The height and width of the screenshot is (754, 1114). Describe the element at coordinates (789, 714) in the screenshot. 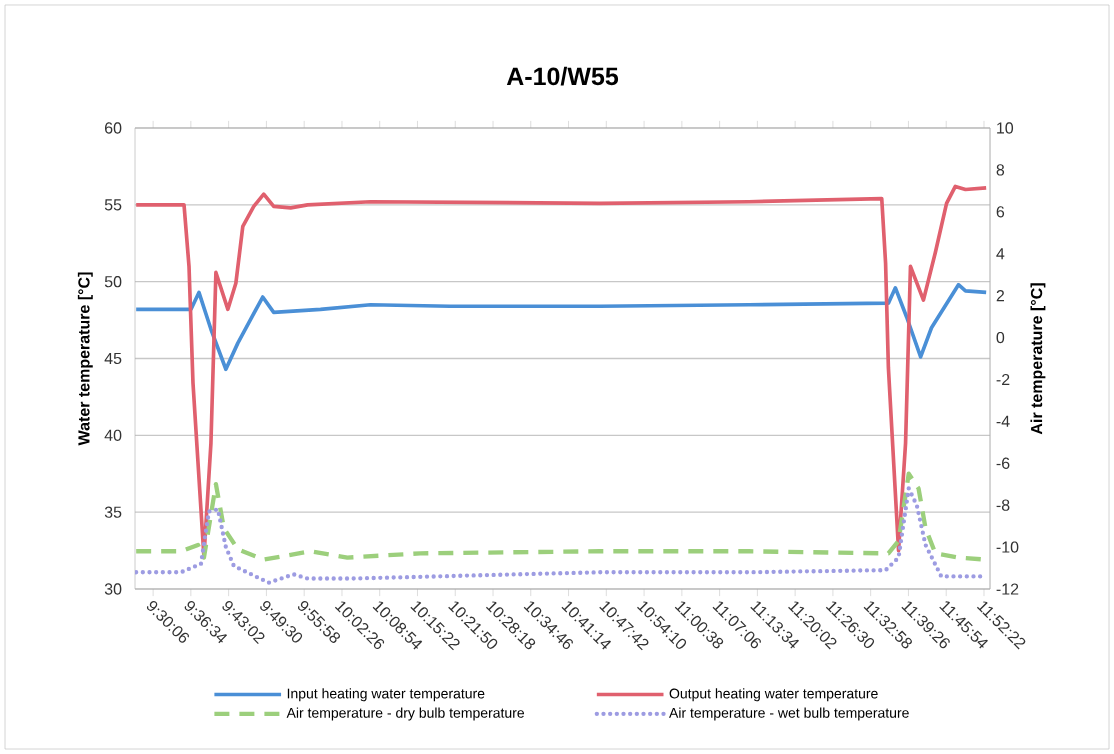

I see `legend-label: Air temperature - wet bulb temperature` at that location.